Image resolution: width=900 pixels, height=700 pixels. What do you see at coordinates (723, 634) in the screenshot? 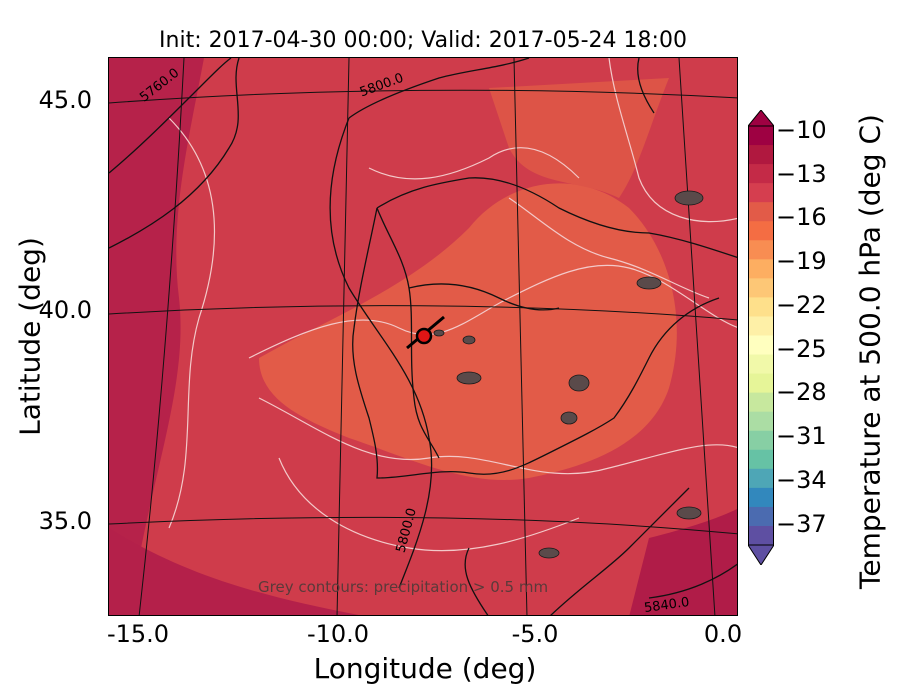
I see `x-tick-label: 0.0` at bounding box center [723, 634].